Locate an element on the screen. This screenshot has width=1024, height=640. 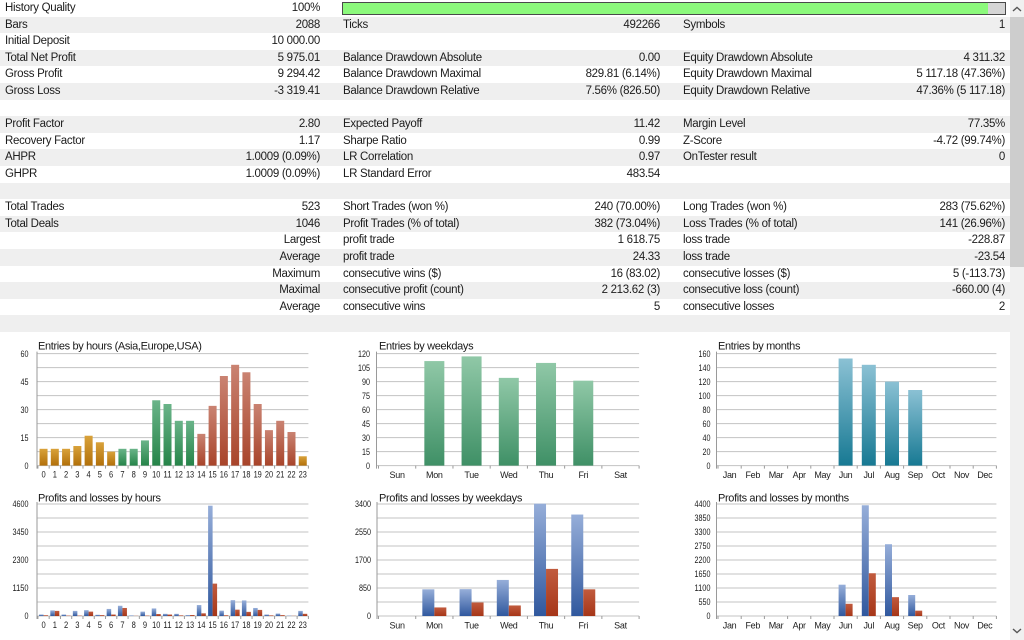
svg-text: Profits and losses by hours is located at coordinates (99, 499).